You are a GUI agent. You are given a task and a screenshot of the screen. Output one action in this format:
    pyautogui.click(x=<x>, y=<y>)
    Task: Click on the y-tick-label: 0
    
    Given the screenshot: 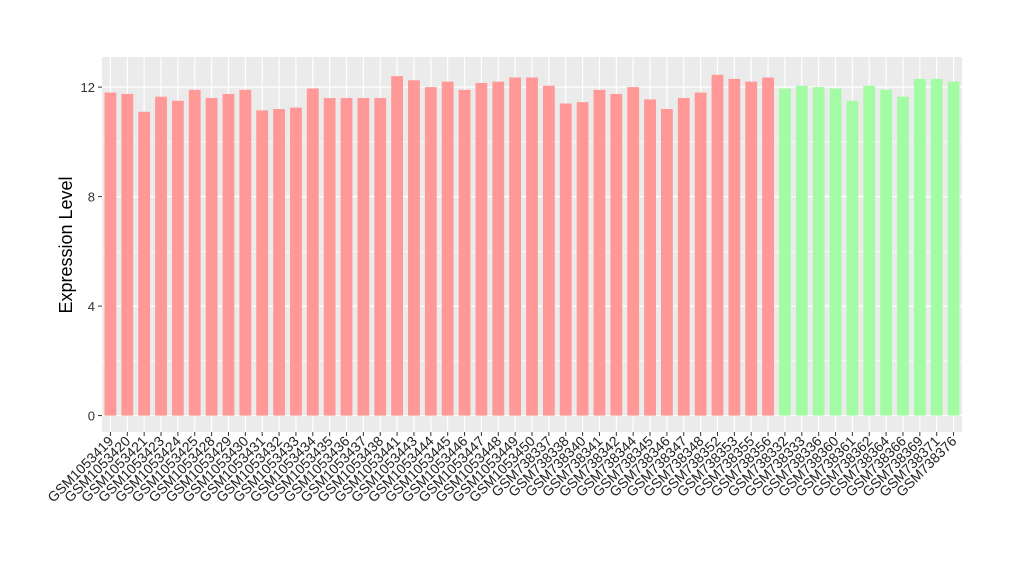 What is the action you would take?
    pyautogui.click(x=91, y=416)
    